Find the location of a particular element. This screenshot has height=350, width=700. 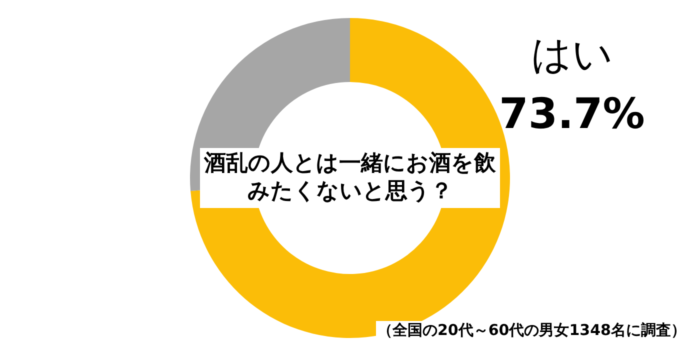

text: （全国の20代～60代の男女1348名に調査） is located at coordinates (532, 330).